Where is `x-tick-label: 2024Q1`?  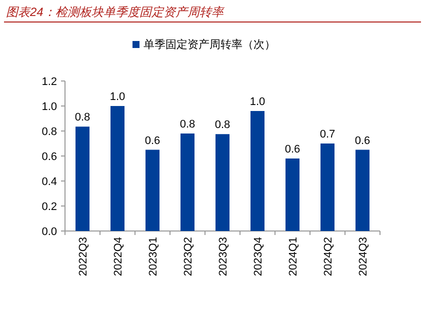 x-tick-label: 2024Q1 is located at coordinates (294, 256).